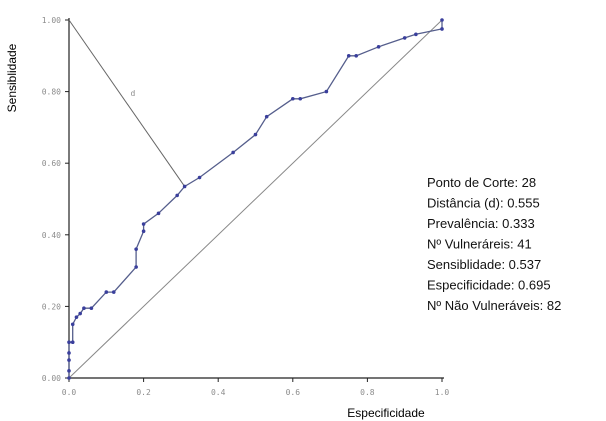  What do you see at coordinates (51, 378) in the screenshot?
I see `y-tick-label: 0.00` at bounding box center [51, 378].